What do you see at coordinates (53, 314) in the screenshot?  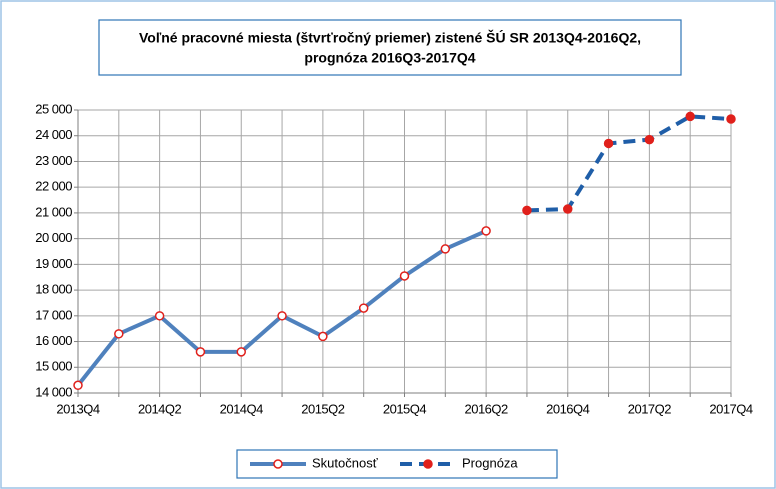 I see `y-tick-label: 17 000` at bounding box center [53, 314].